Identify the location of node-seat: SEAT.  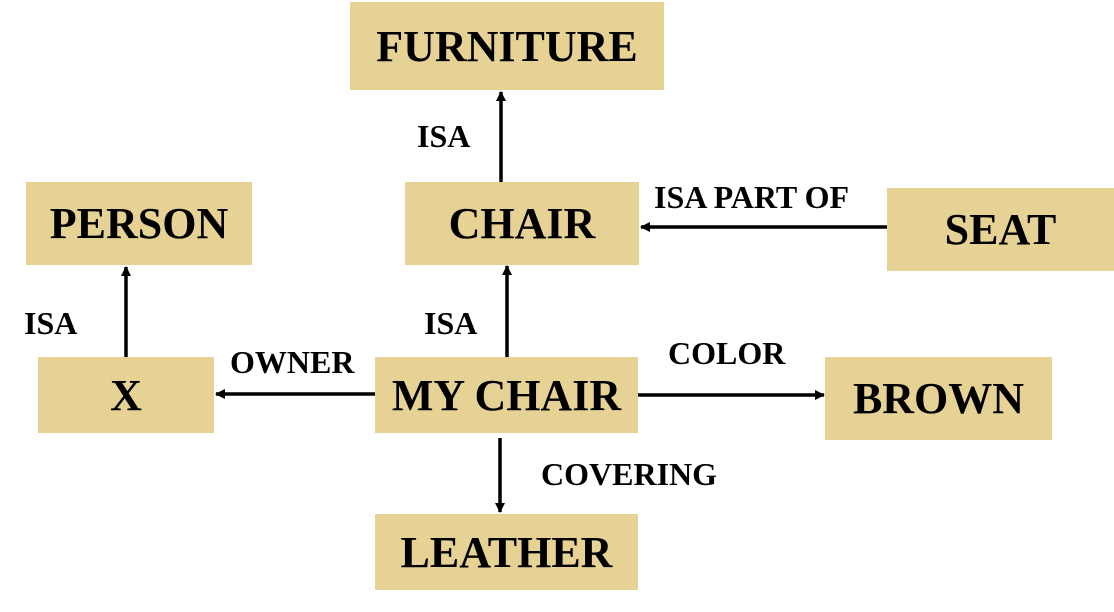
(1000, 229).